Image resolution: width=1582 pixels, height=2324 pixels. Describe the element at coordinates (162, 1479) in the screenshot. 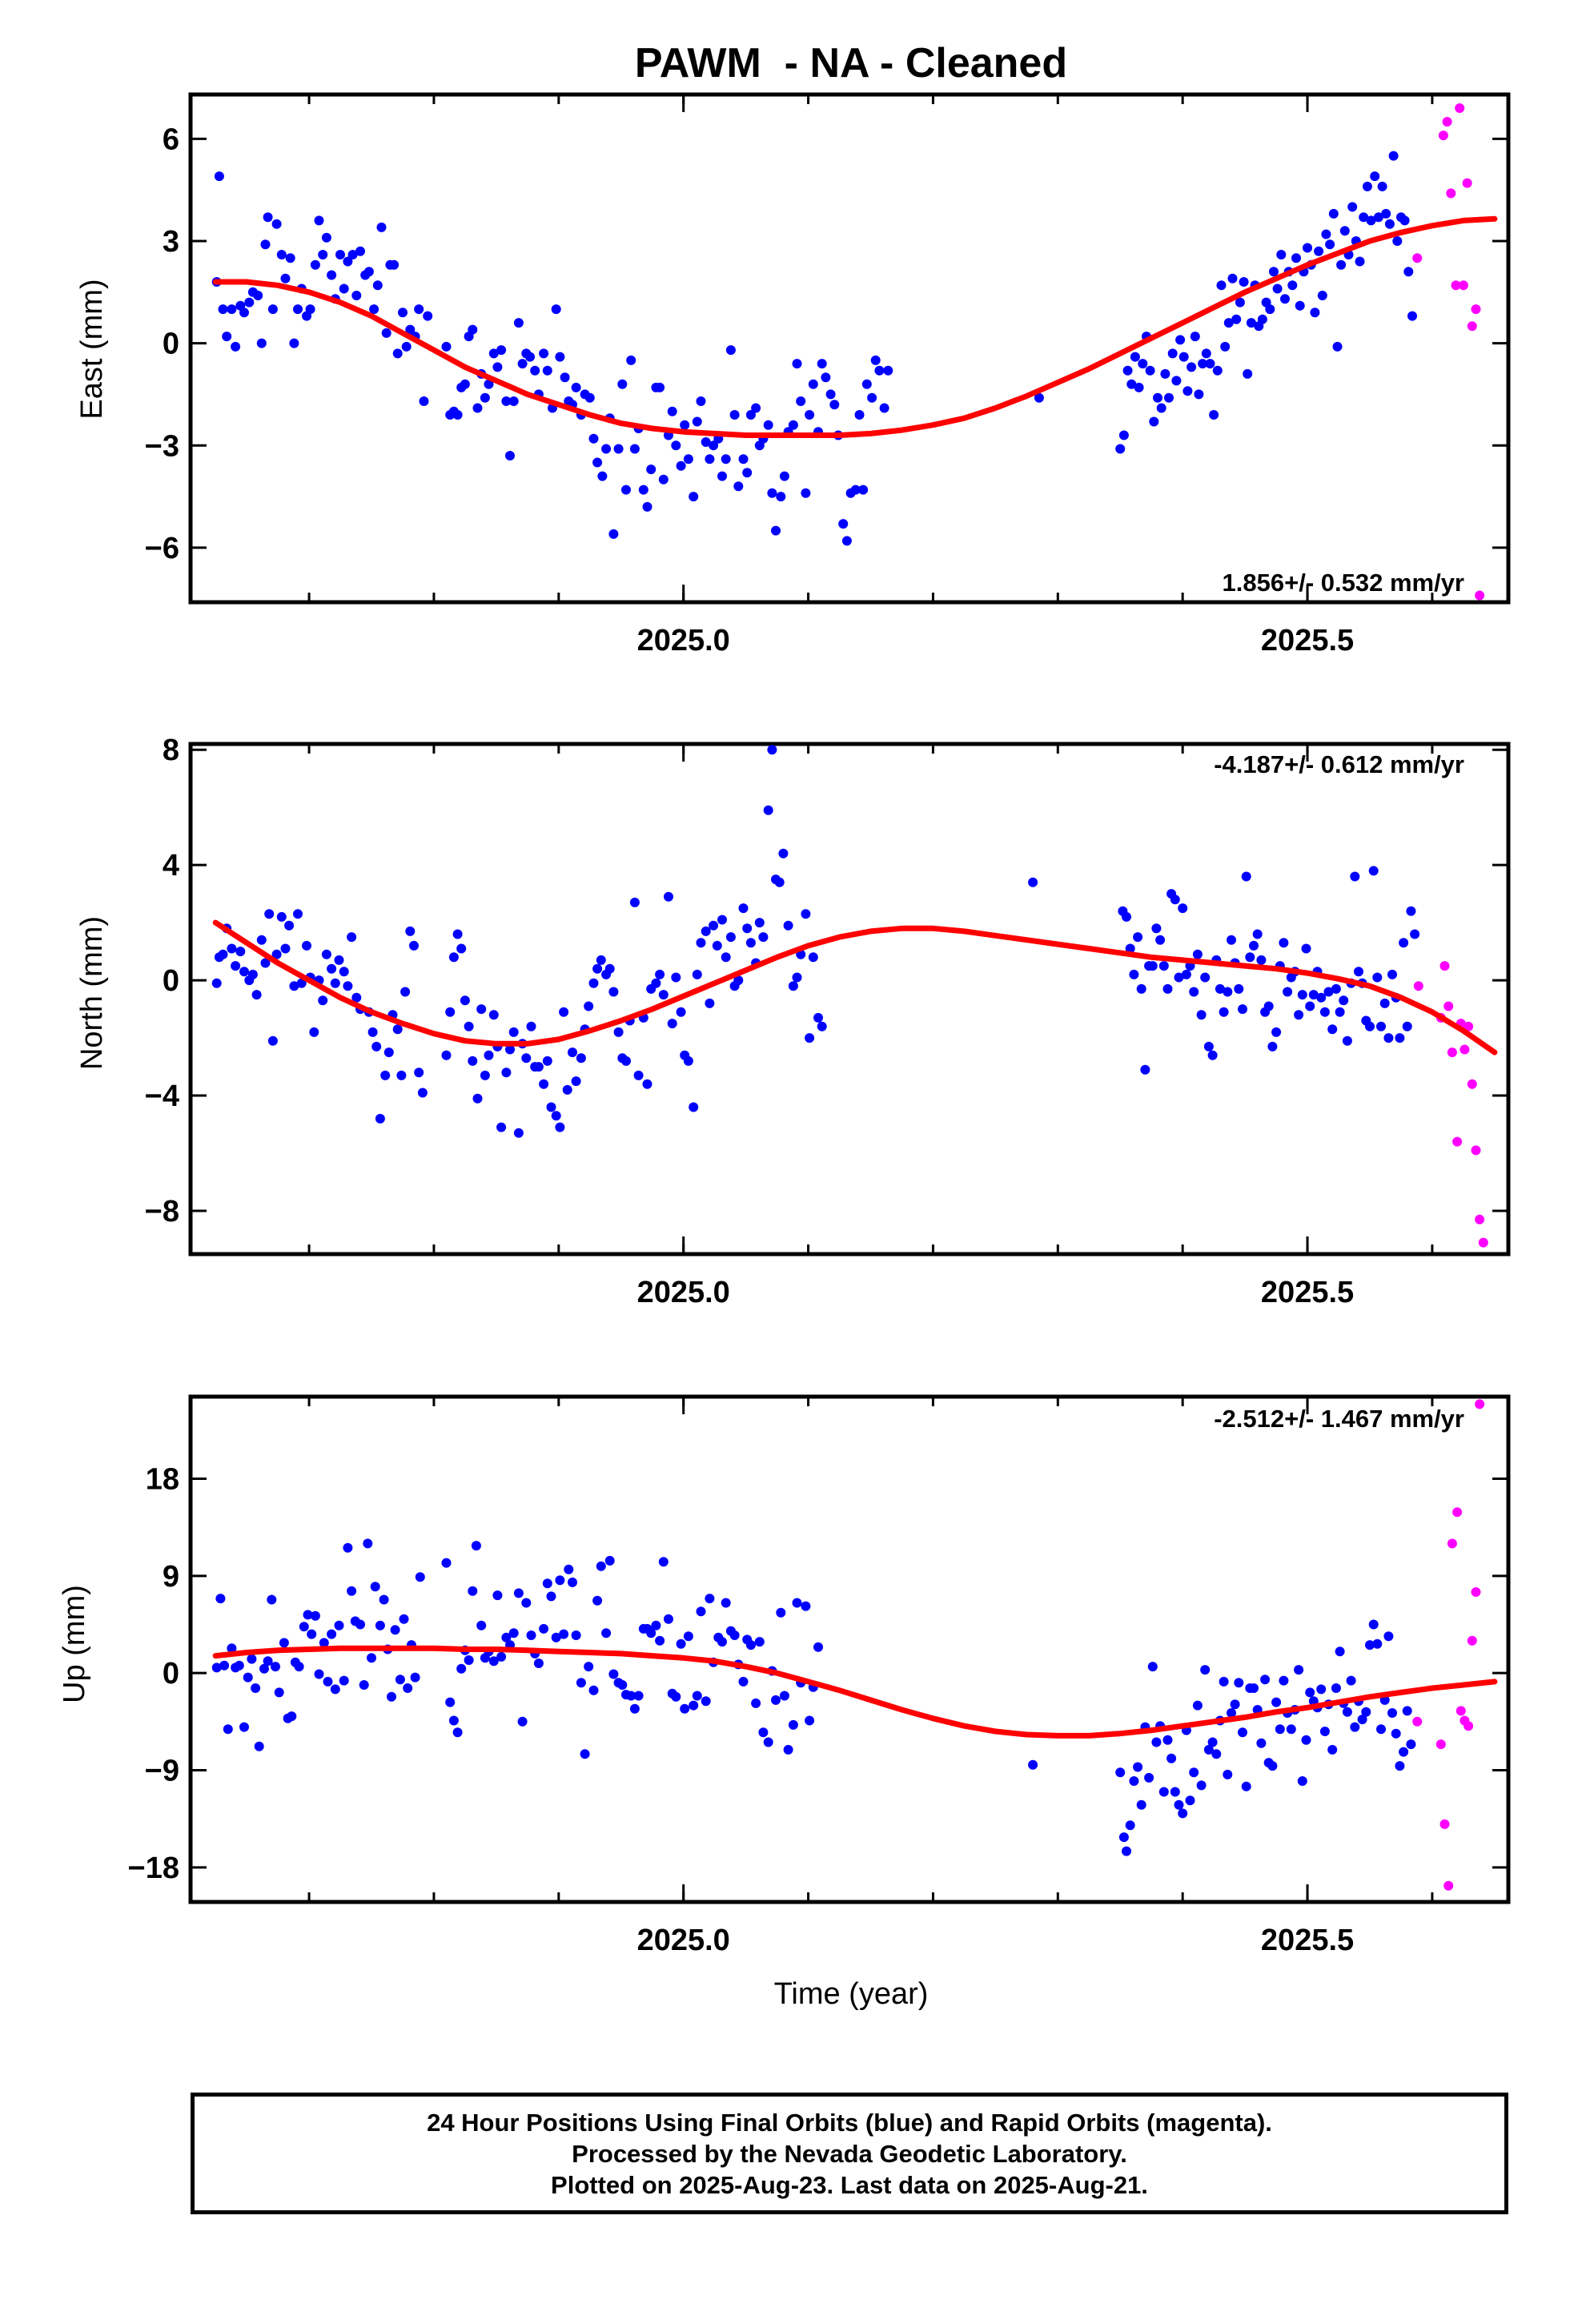

I see `up-y-tick-label: 18` at that location.